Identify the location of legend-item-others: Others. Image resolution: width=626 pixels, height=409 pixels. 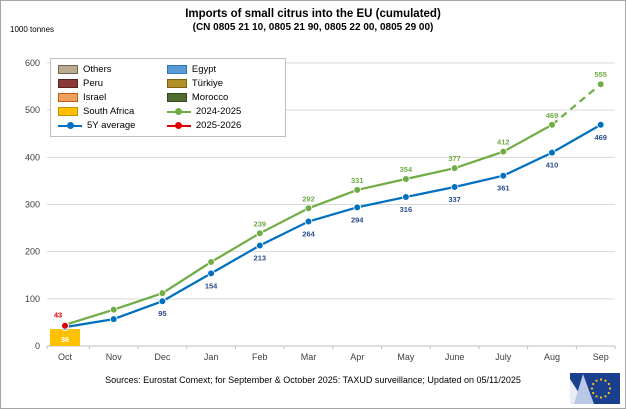
(109, 69).